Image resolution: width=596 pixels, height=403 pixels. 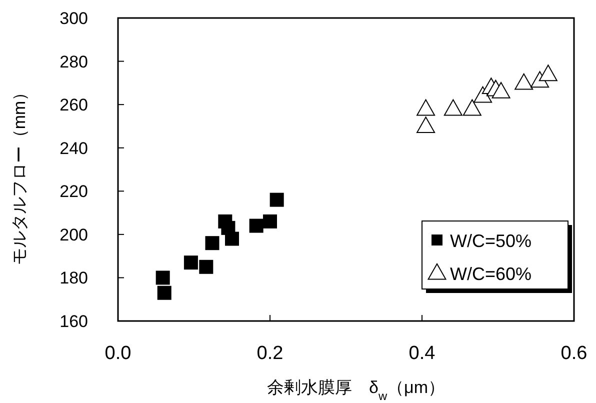 What do you see at coordinates (270, 353) in the screenshot?
I see `x-tick-label: 0.2` at bounding box center [270, 353].